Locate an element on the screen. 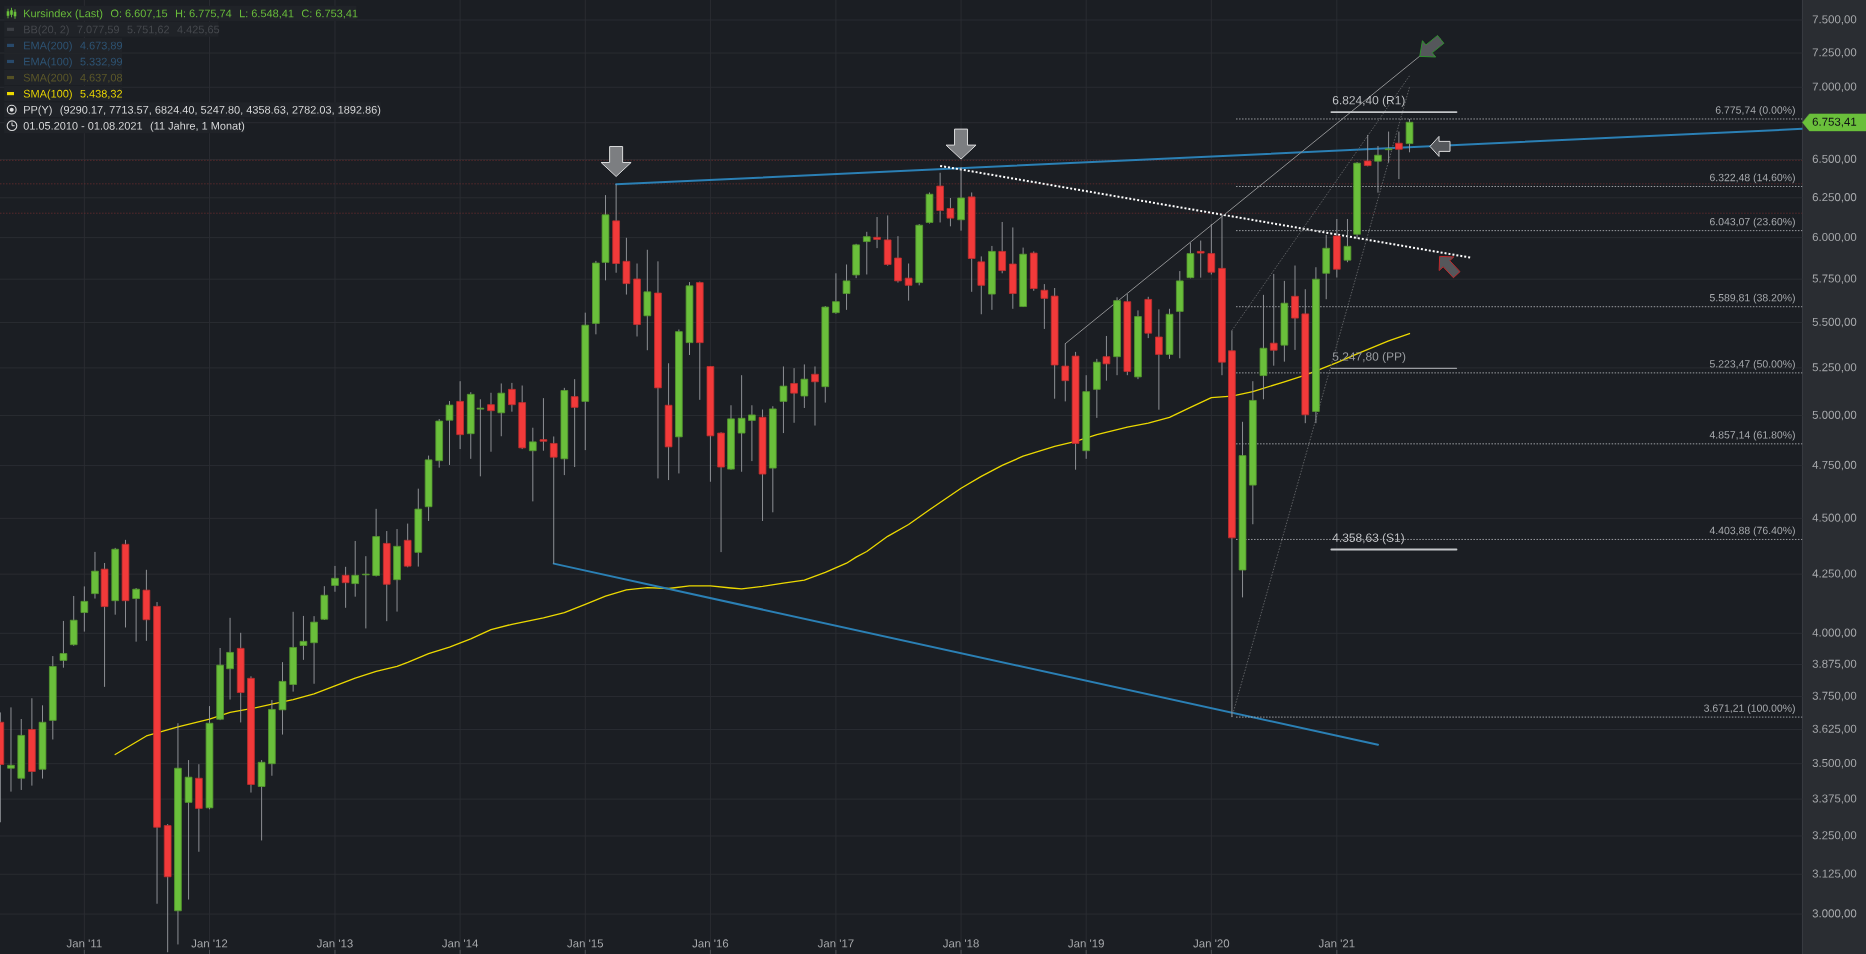 The height and width of the screenshot is (954, 1866). series-label: 5.223,47 (50.00%) is located at coordinates (1752, 364).